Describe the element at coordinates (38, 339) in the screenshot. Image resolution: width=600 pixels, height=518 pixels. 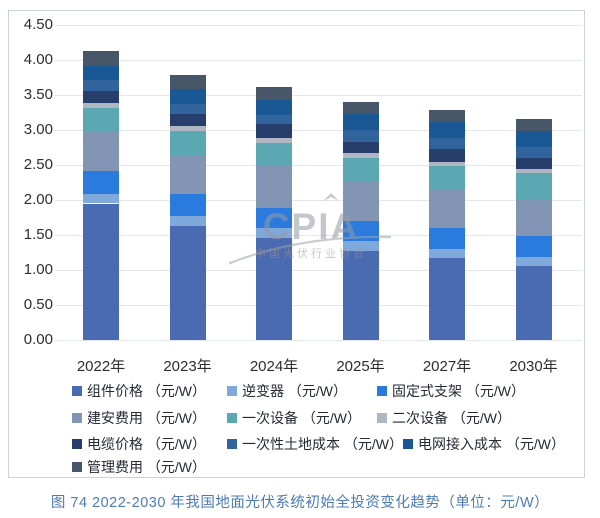
I see `y-axis-tick-label: 0.00` at that location.